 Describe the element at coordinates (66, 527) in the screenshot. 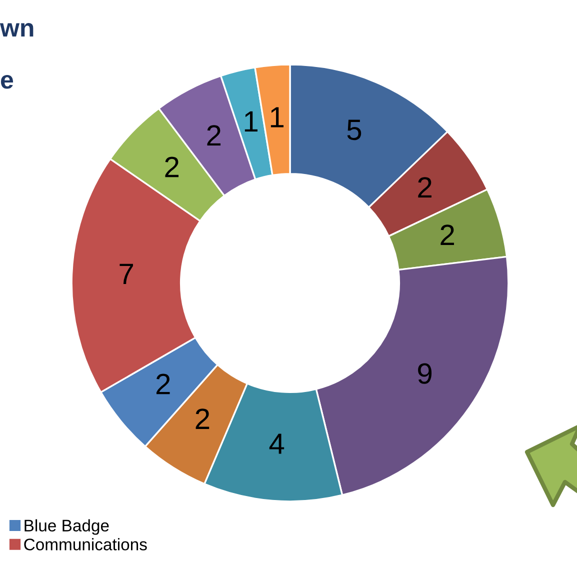

I see `legend-label: Blue Badge` at that location.